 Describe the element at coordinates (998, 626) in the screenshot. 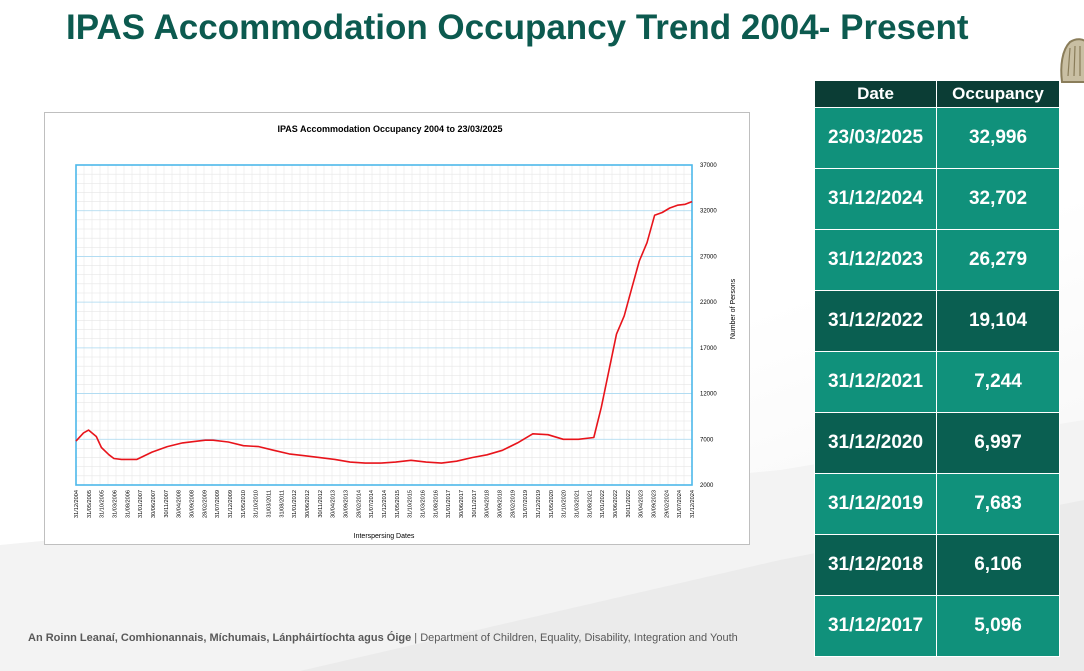

I see `cell-occupancy: 5,096` at that location.